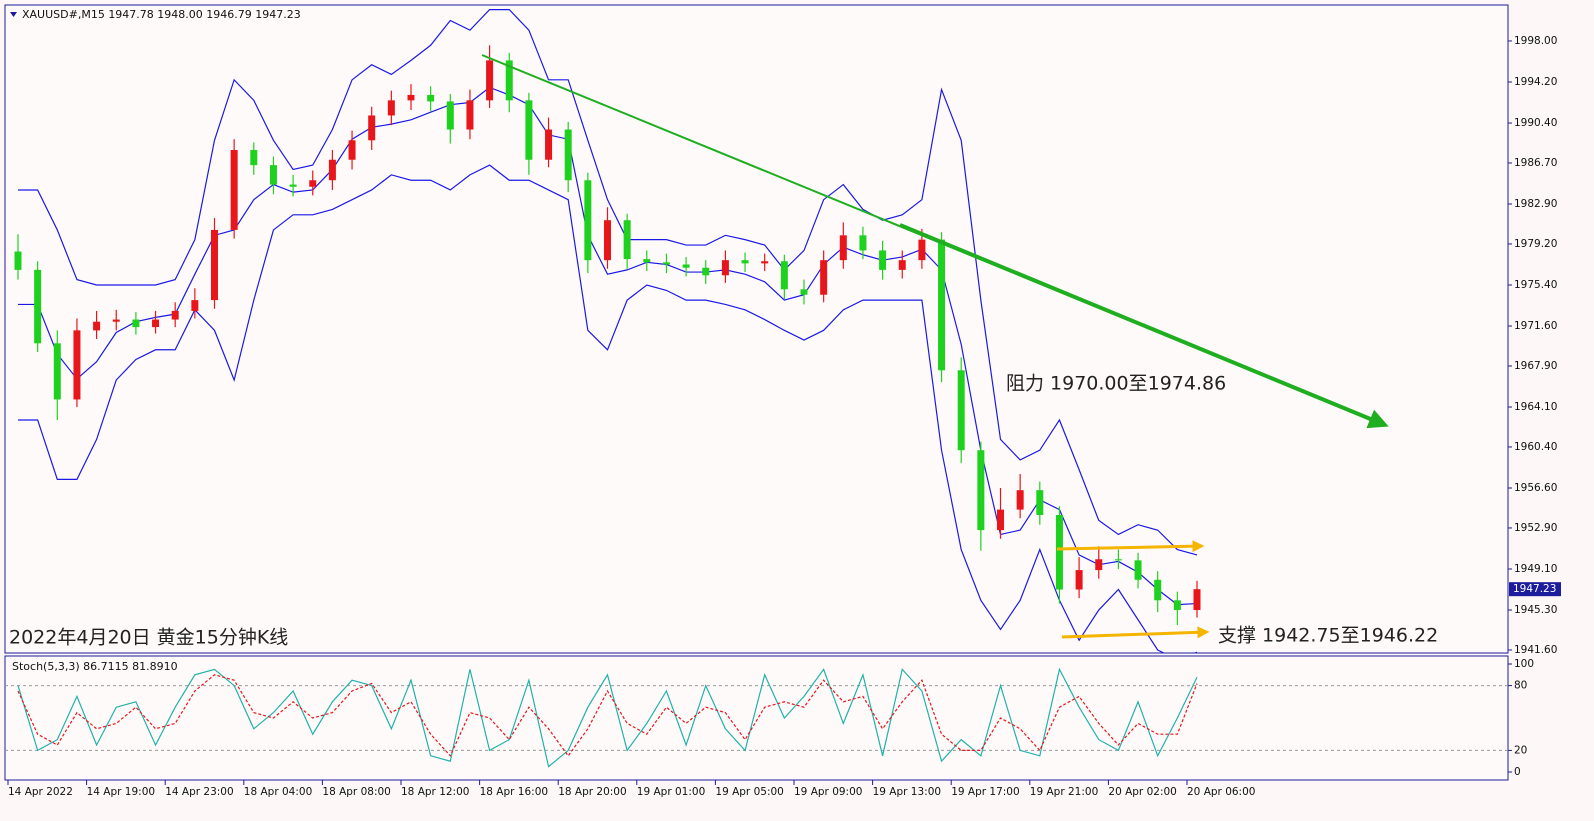  I want to click on last-price-box, so click(1535, 589).